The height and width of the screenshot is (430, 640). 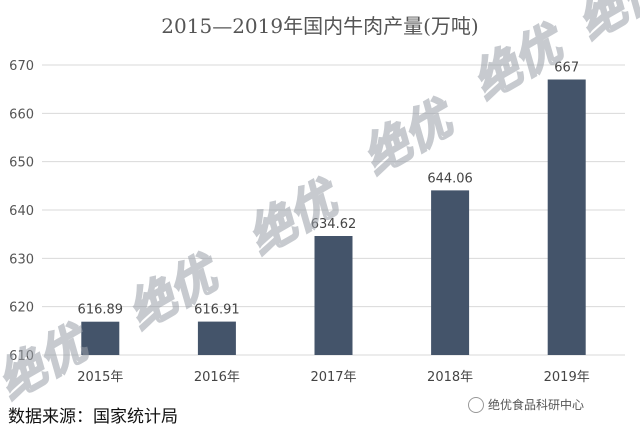 I want to click on data-label: 616.89, so click(x=101, y=310).